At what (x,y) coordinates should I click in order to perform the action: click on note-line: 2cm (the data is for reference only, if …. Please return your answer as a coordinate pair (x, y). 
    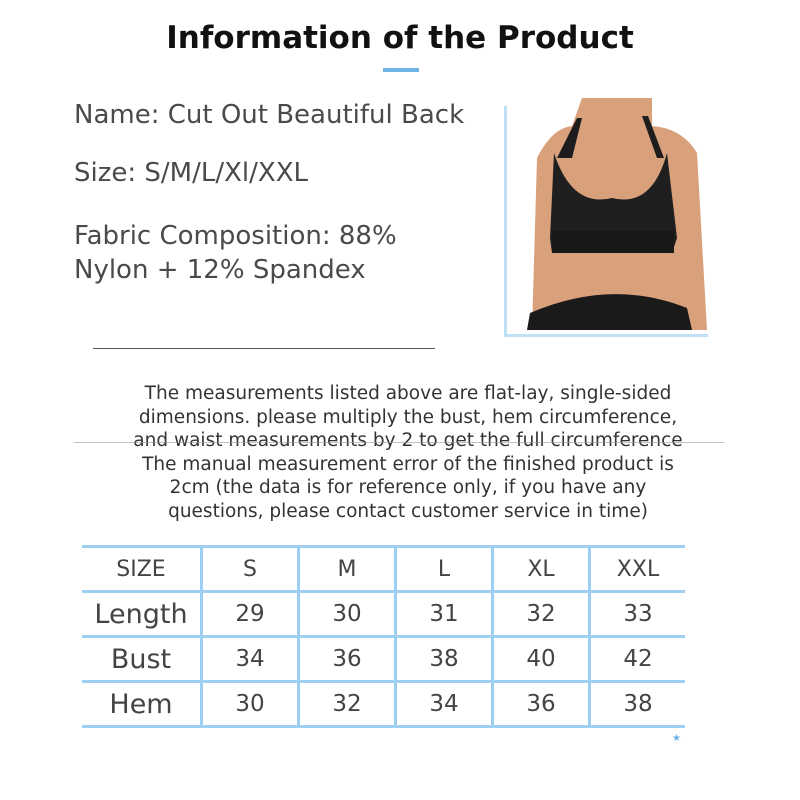
    Looking at the image, I should click on (408, 488).